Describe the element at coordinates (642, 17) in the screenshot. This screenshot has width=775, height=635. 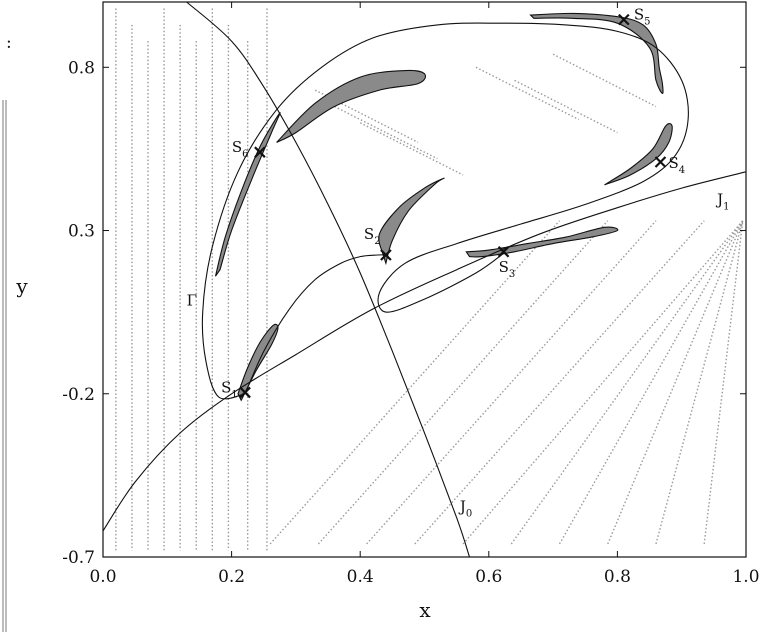
I see `saddle-point-label: S5` at that location.